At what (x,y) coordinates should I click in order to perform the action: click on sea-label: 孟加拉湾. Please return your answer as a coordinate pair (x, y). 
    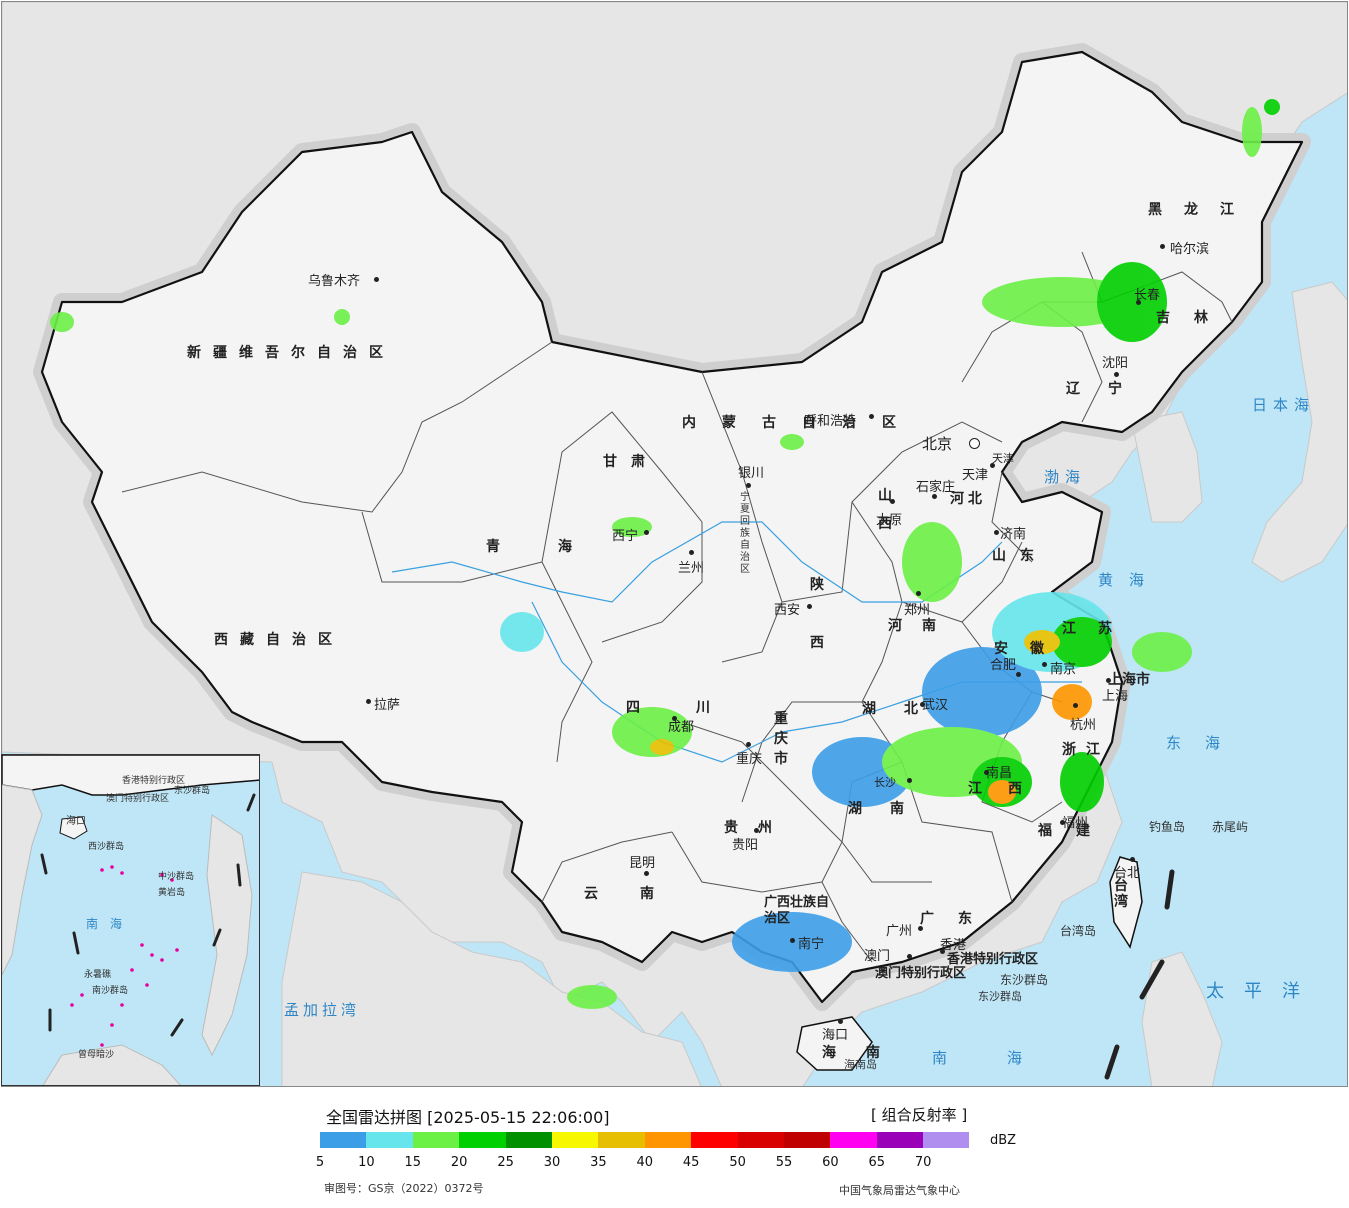
    Looking at the image, I should click on (322, 1010).